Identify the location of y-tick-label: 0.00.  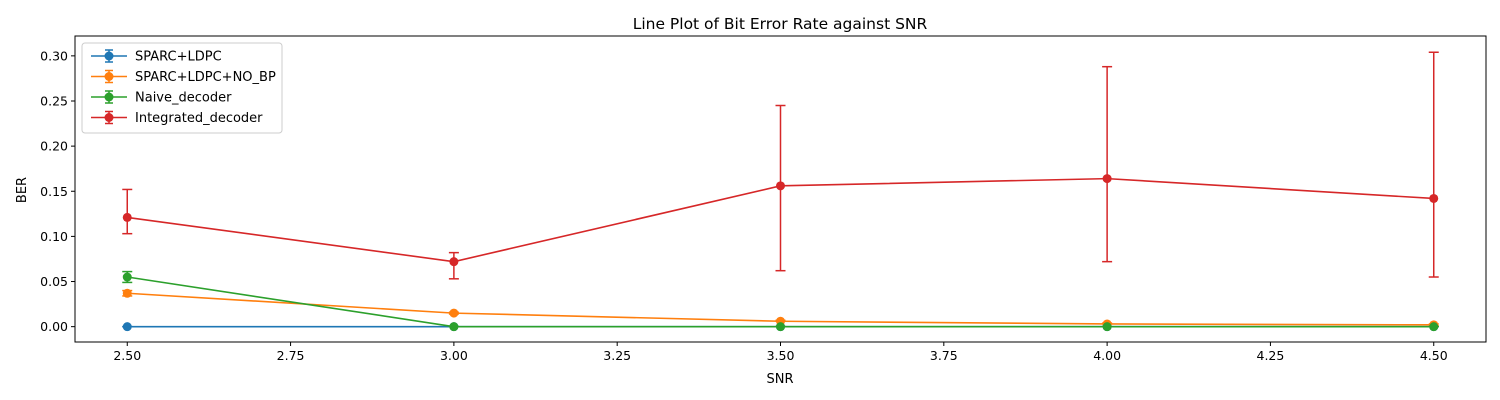
(54, 326).